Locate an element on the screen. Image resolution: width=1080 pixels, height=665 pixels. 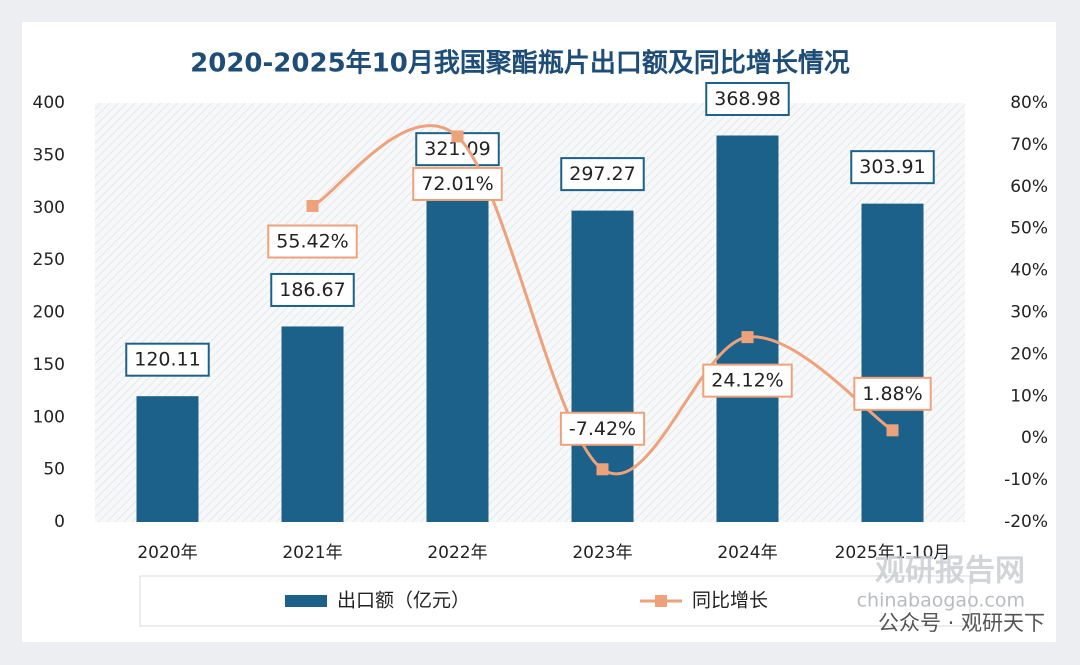
y2-tick-label: 70% is located at coordinates (1029, 145).